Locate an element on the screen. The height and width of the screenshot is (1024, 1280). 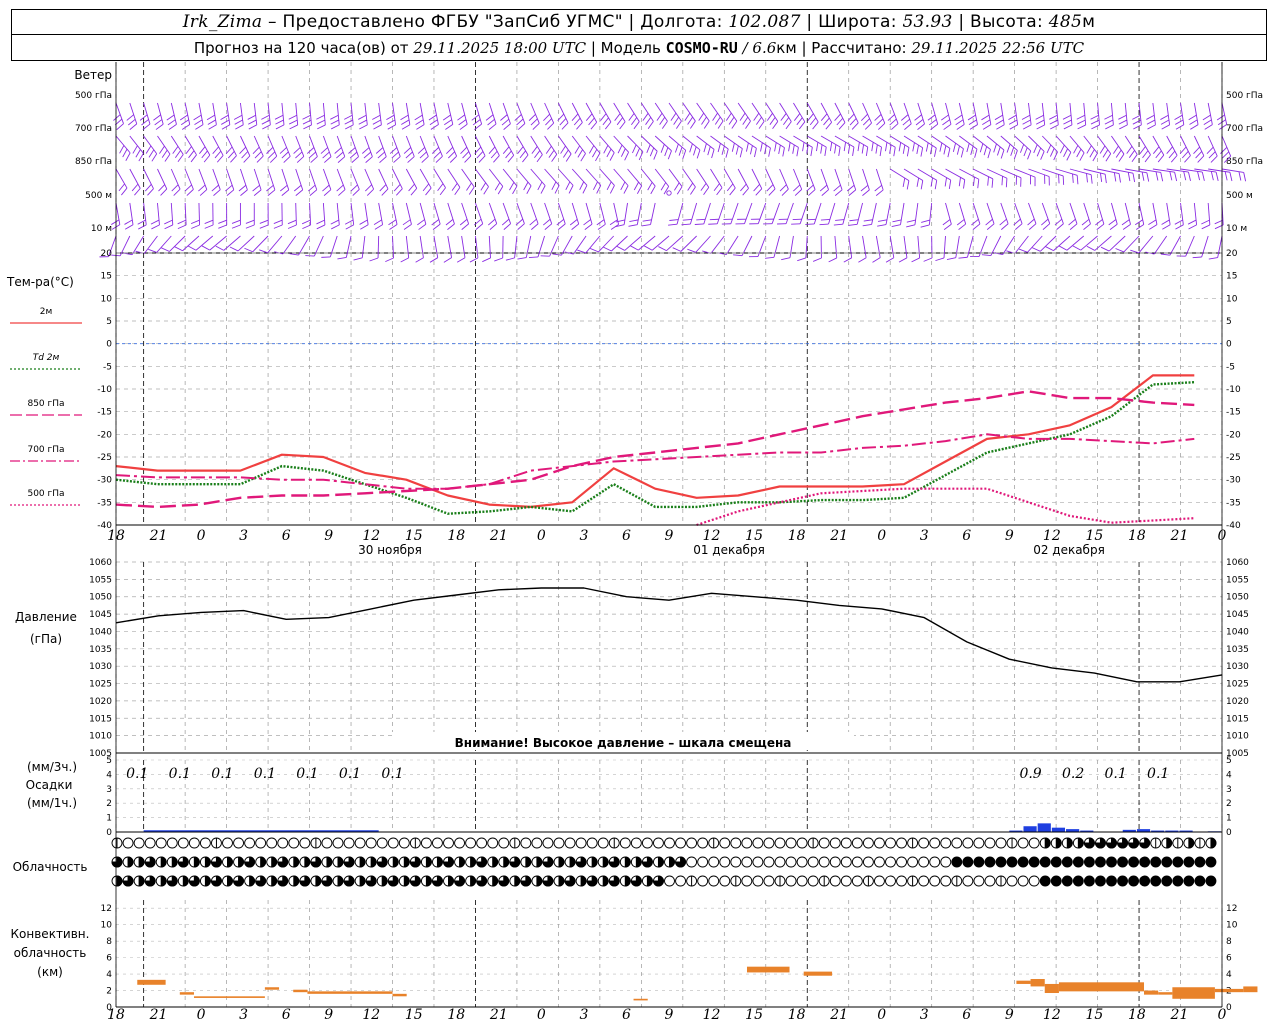
time-axis-hour-bottom: 15 is located at coordinates (414, 1015).